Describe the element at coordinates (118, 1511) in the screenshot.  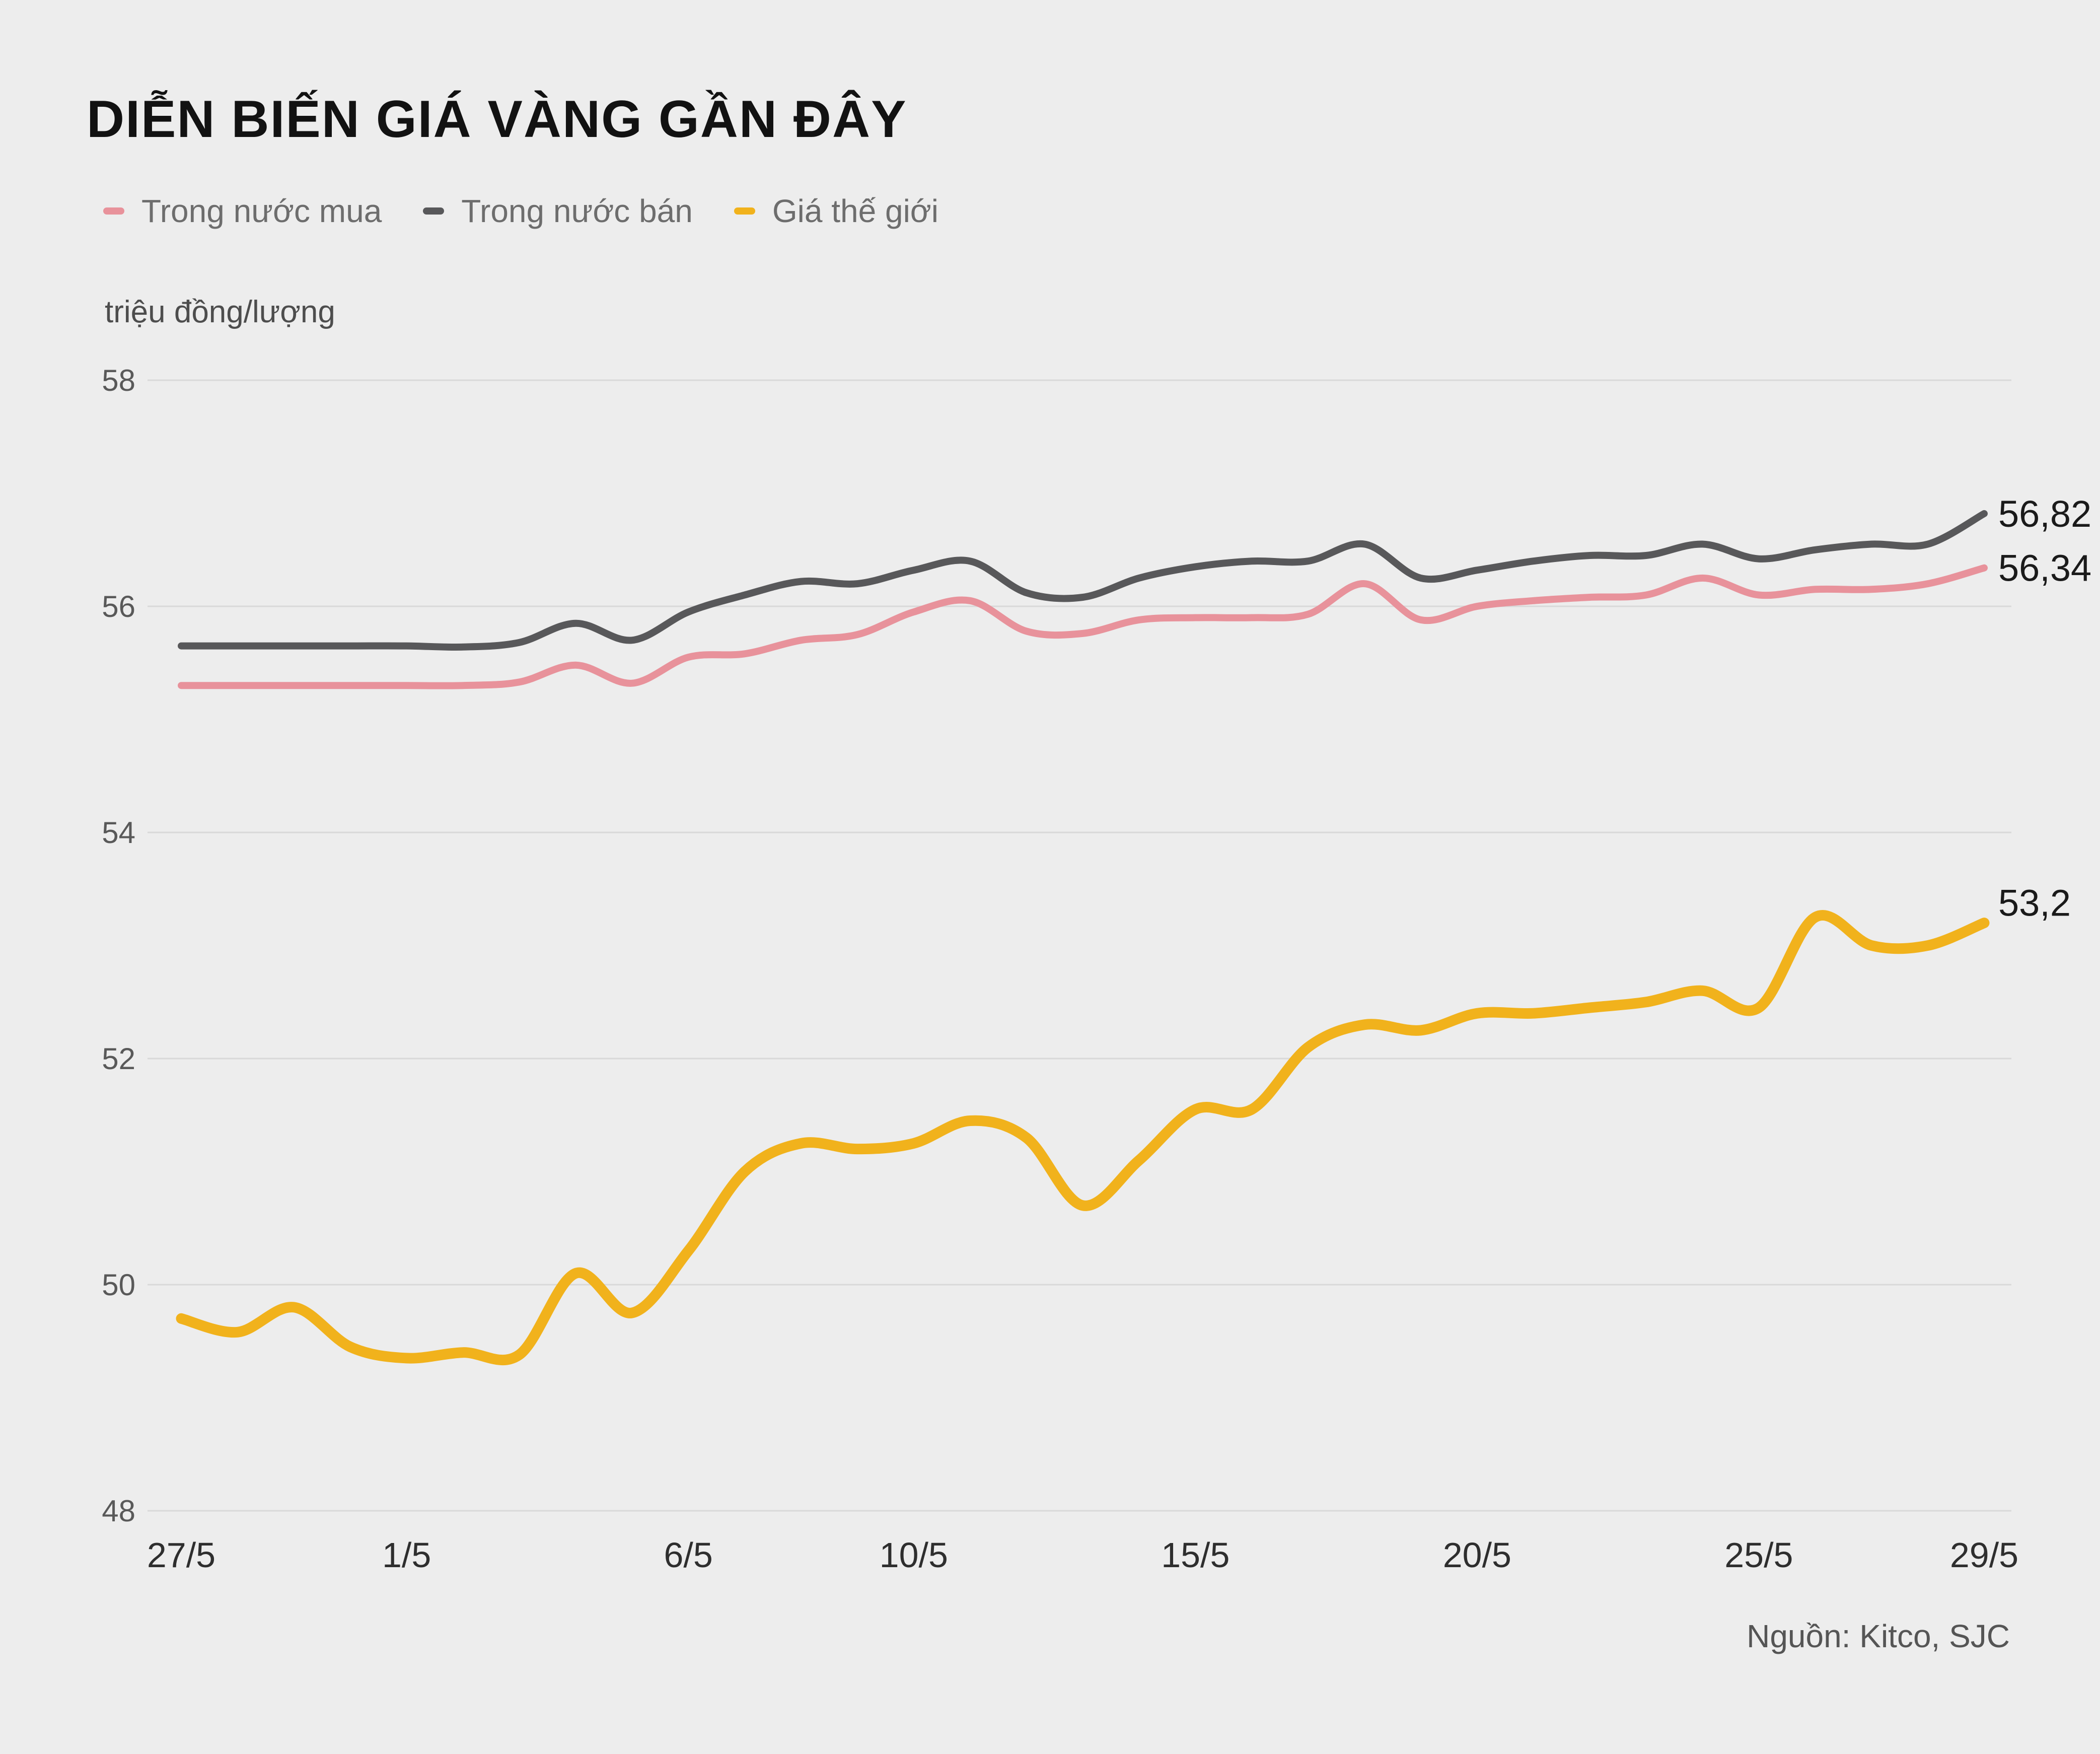
I see `y-tick-label-48: 48` at that location.